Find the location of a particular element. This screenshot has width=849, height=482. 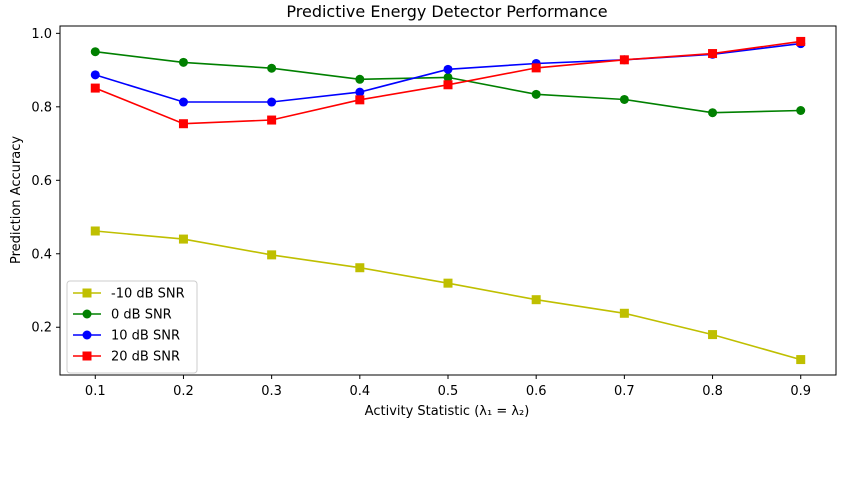

y-tick-label: 0.8 is located at coordinates (41, 107).